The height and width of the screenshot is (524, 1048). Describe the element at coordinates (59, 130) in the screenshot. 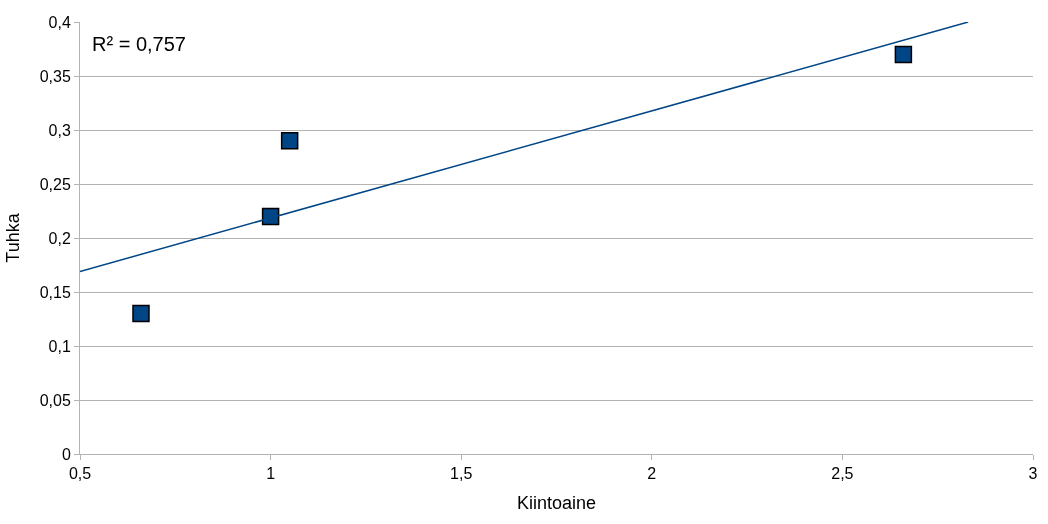

I see `y-tick-label: 0,3` at that location.